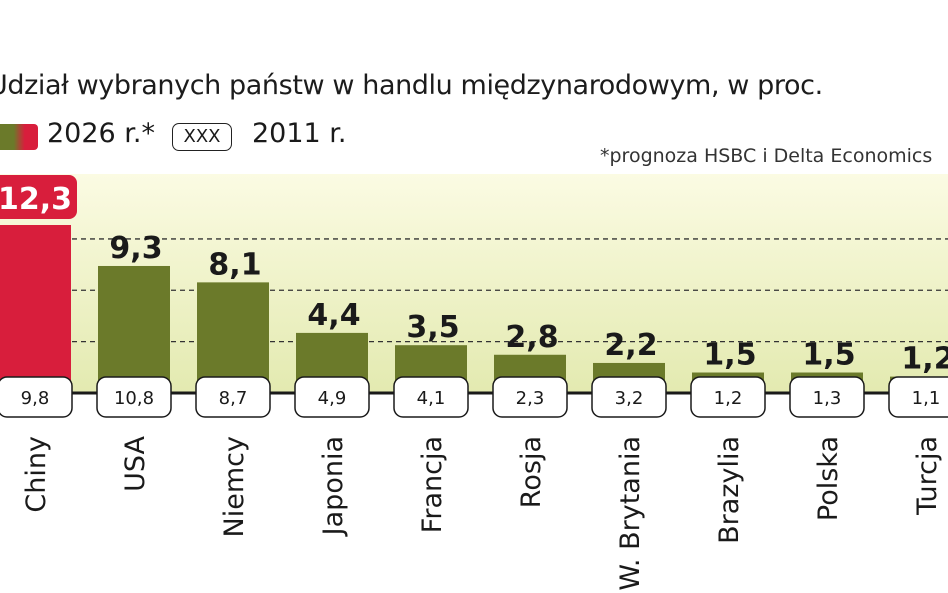 The width and height of the screenshot is (948, 593). Describe the element at coordinates (135, 463) in the screenshot. I see `category-label: USA` at that location.